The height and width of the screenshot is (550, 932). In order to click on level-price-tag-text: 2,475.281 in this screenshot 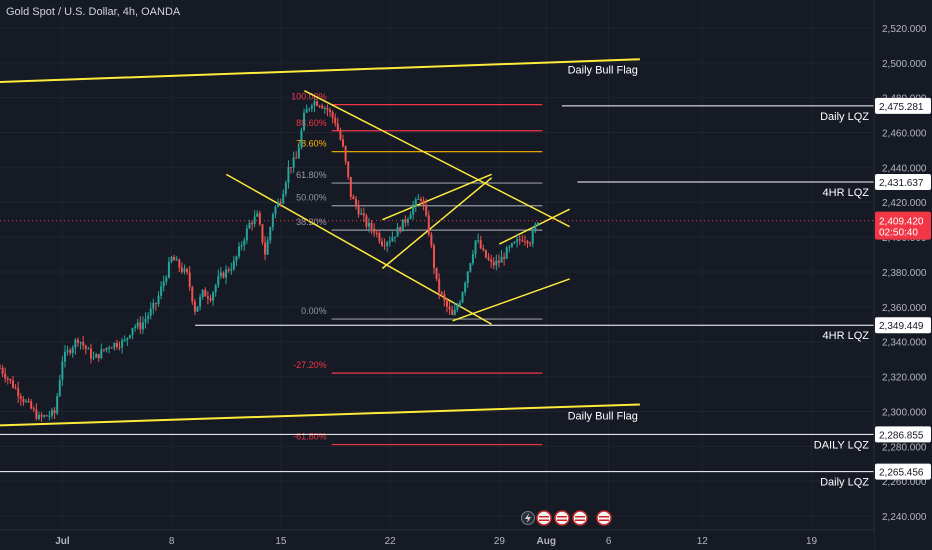, I will do `click(901, 107)`.